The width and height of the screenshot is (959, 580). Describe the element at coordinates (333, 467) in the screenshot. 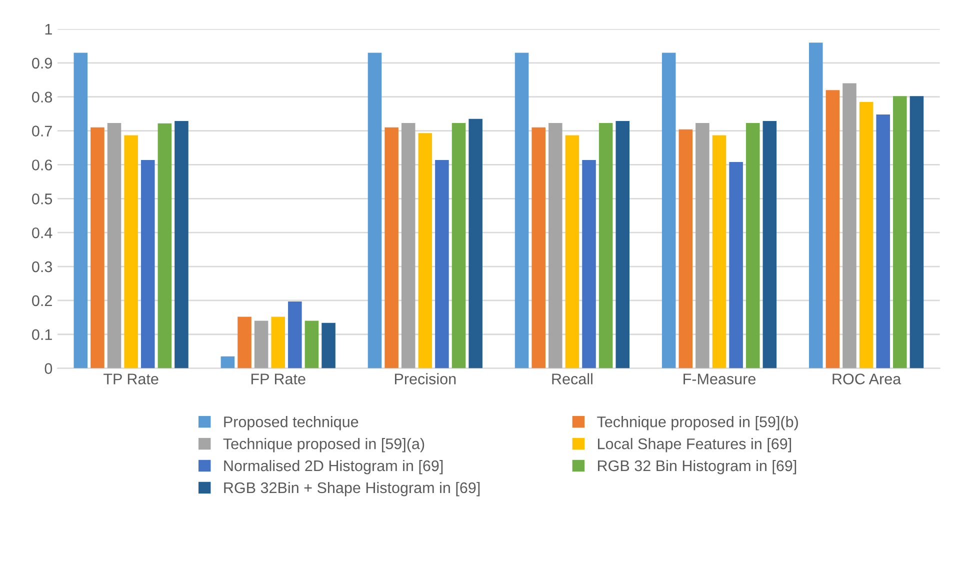

I see `legend-label: Normalised 2D Histogram in [69]` at that location.